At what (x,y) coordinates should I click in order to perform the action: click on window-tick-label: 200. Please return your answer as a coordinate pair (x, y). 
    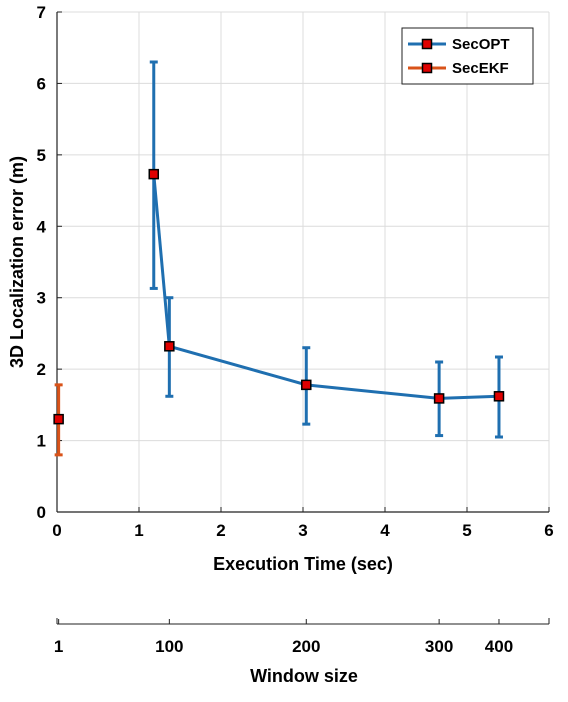
    Looking at the image, I should click on (306, 646).